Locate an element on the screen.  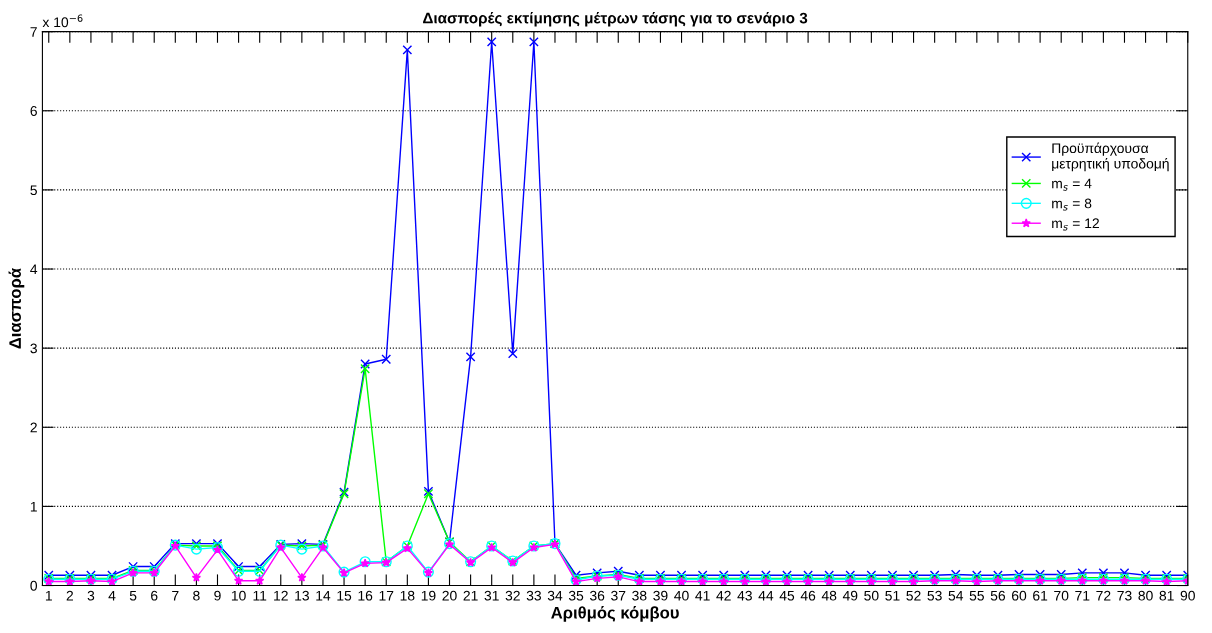
legend-label: m$_{s}$ = 8 is located at coordinates (1072, 204).